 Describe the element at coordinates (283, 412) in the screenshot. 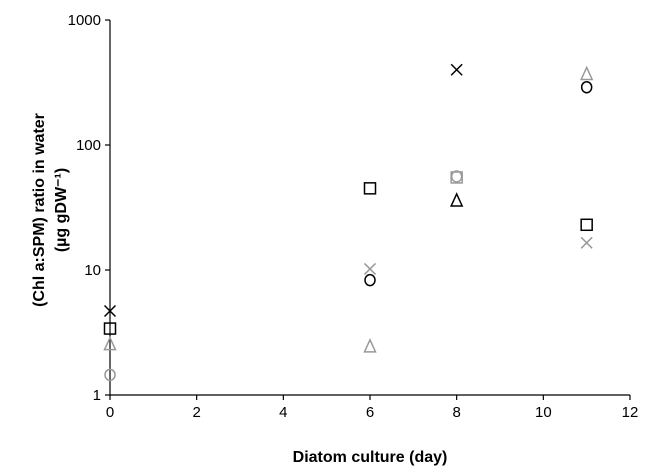

I see `x-tick-label: 4` at that location.